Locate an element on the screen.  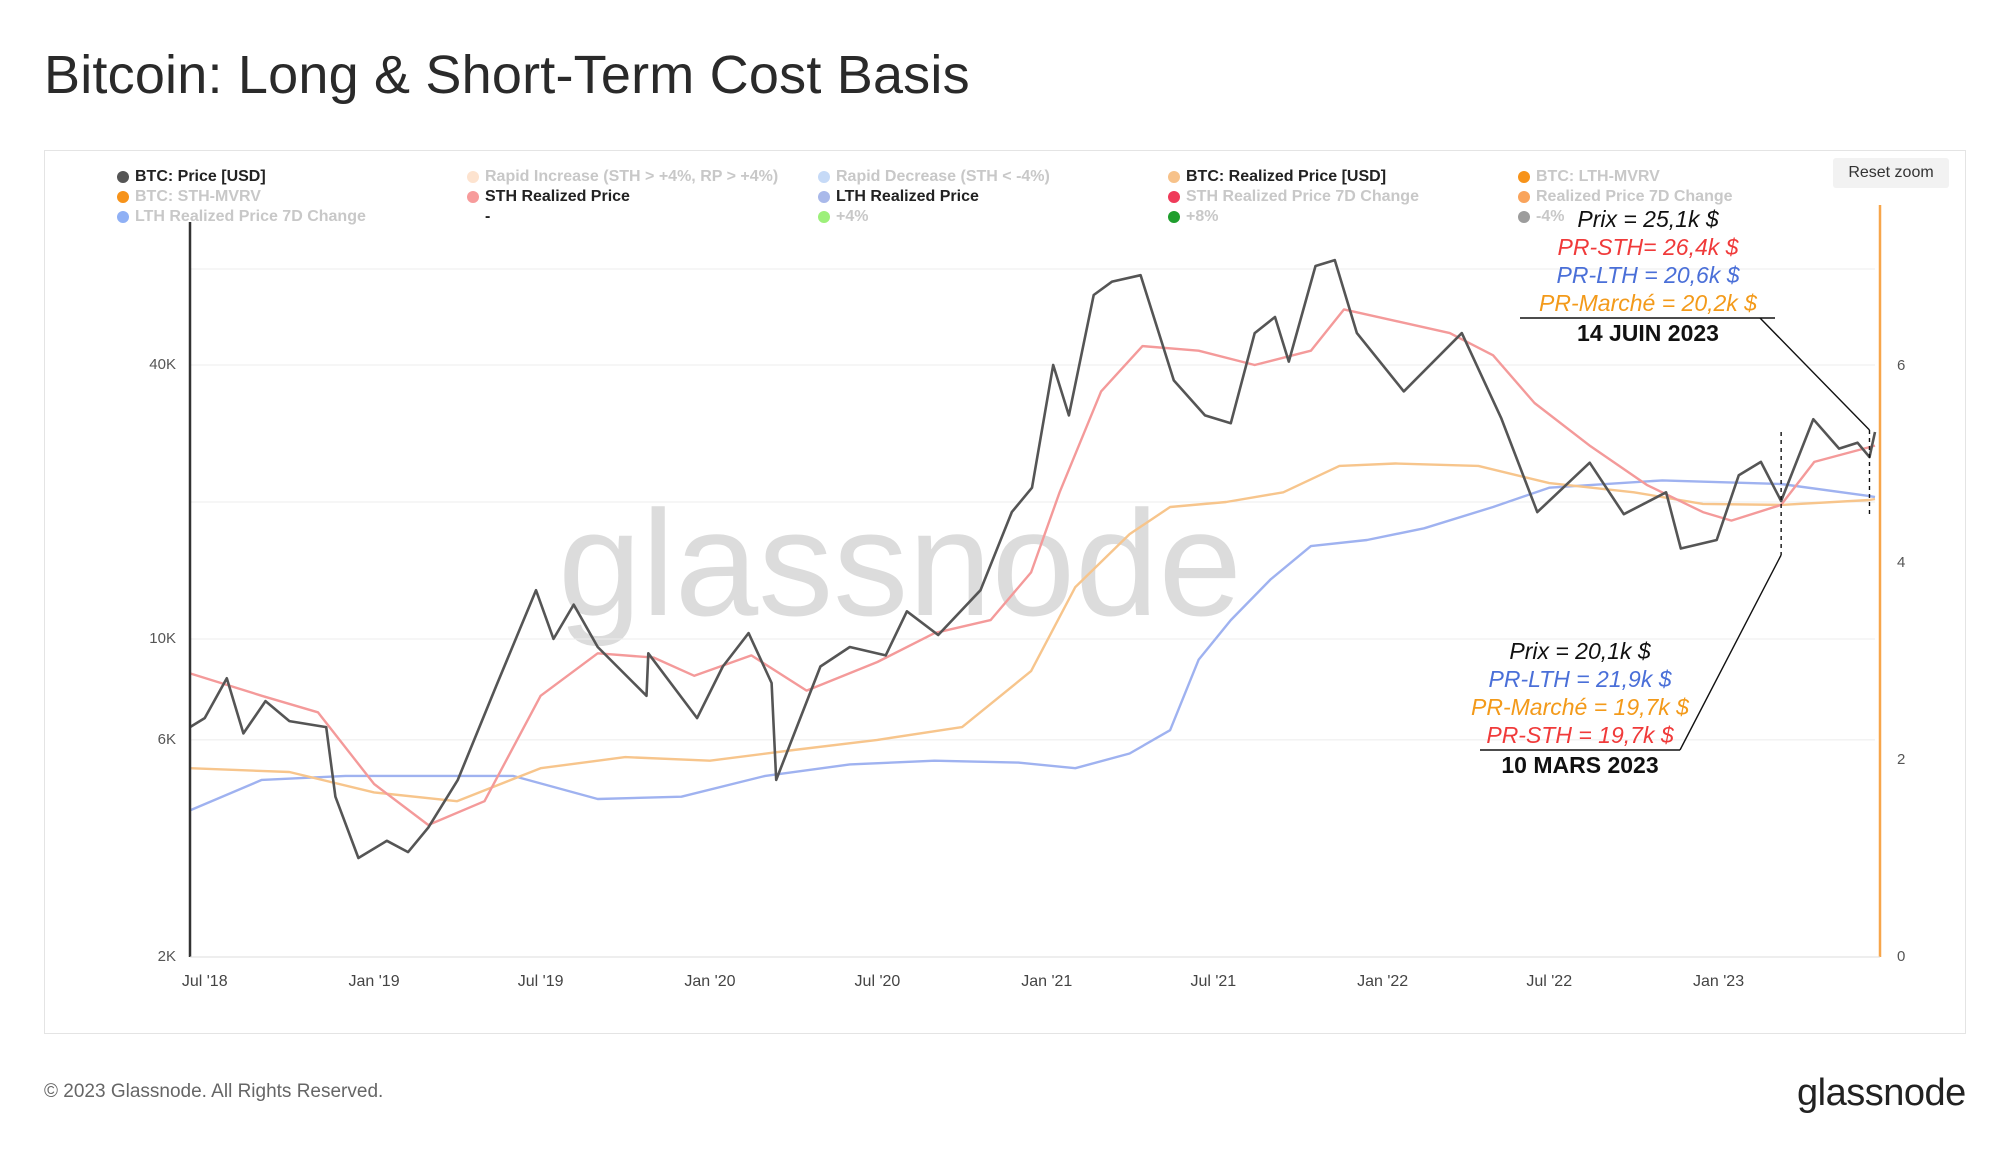
legend-label: Realized Price 7D Change is located at coordinates (1634, 196).